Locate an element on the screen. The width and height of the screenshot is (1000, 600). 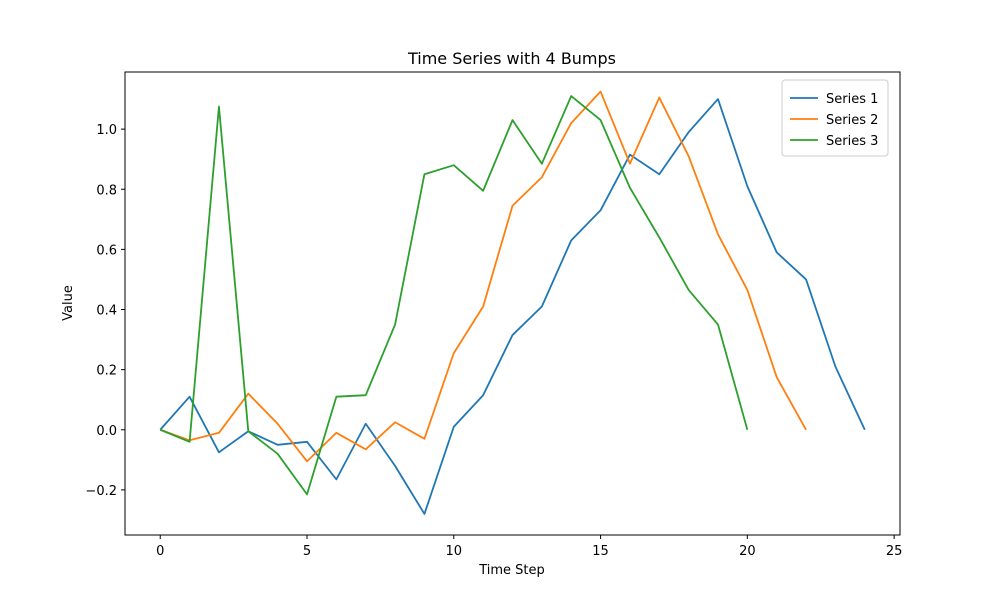
y-tick-label: 0.4 is located at coordinates (106, 311).